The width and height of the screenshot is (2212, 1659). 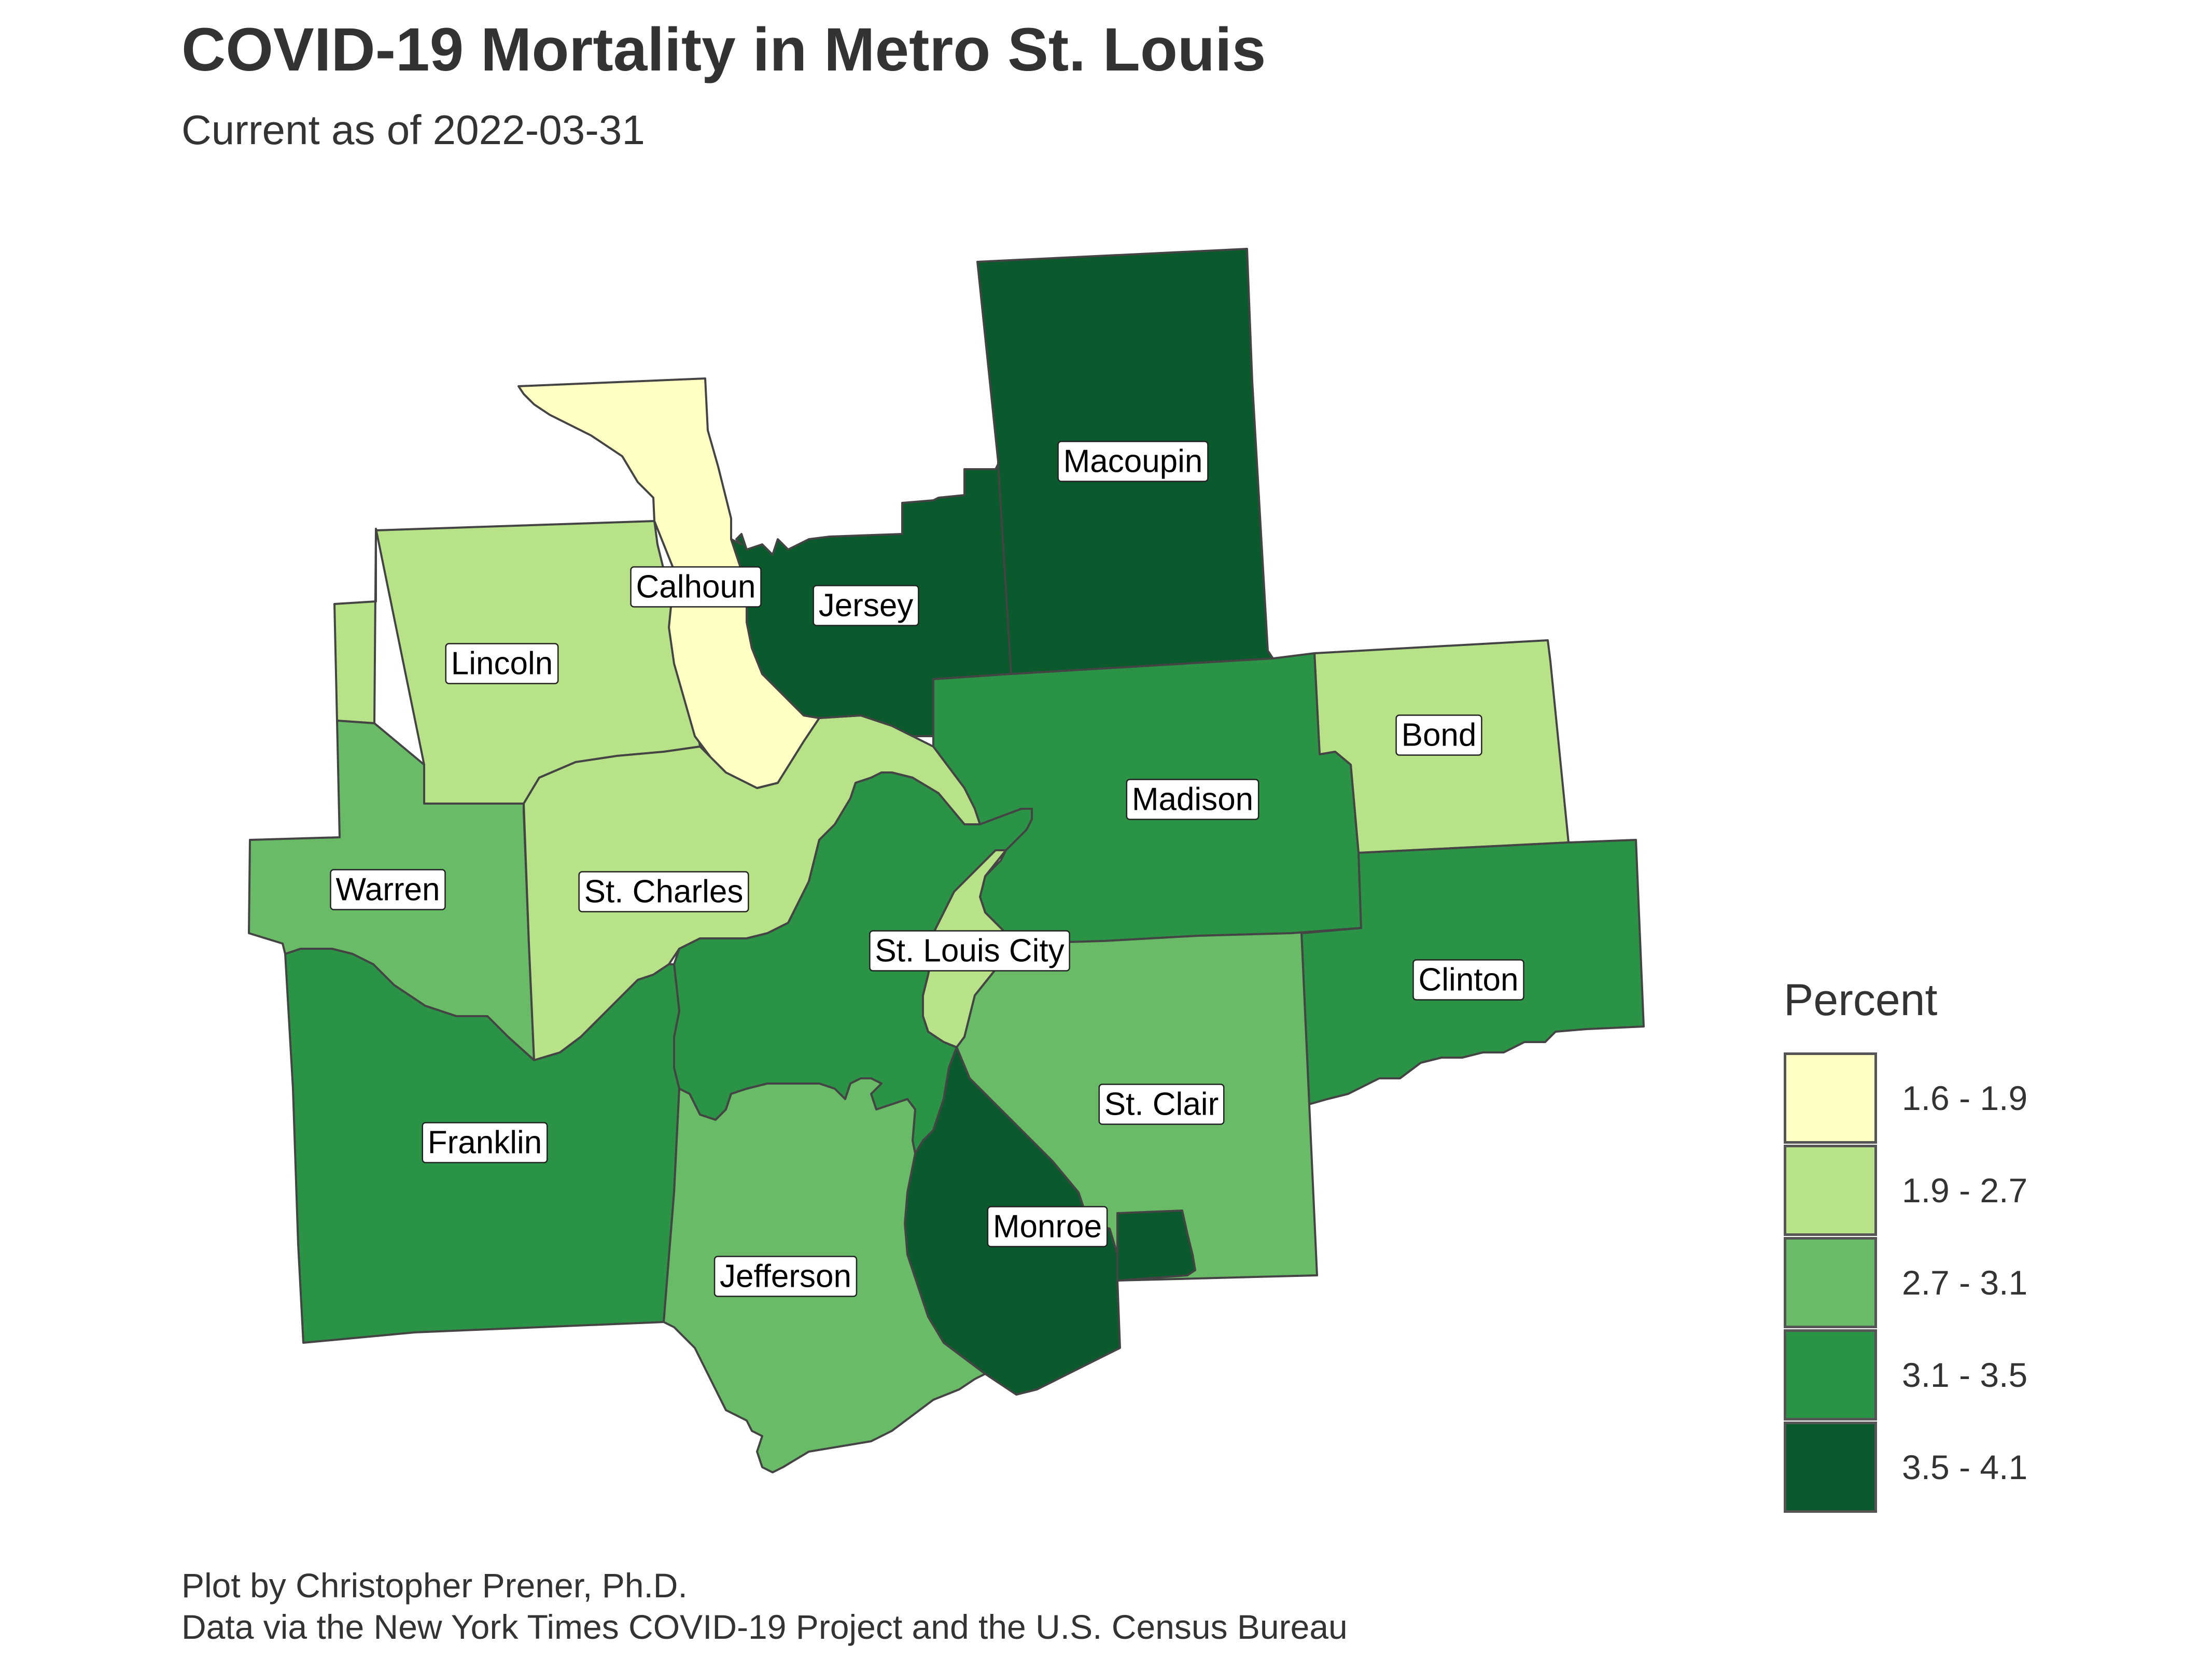 I want to click on county-label-text: Franklin, so click(x=485, y=1143).